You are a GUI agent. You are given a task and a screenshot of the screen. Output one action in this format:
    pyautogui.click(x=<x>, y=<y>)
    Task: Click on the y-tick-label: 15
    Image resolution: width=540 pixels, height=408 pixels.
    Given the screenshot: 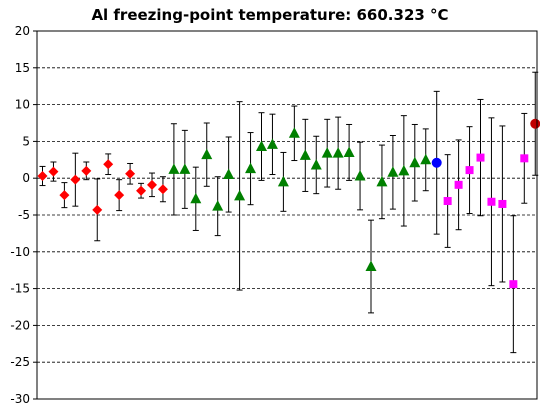 What is the action you would take?
    pyautogui.click(x=22, y=68)
    